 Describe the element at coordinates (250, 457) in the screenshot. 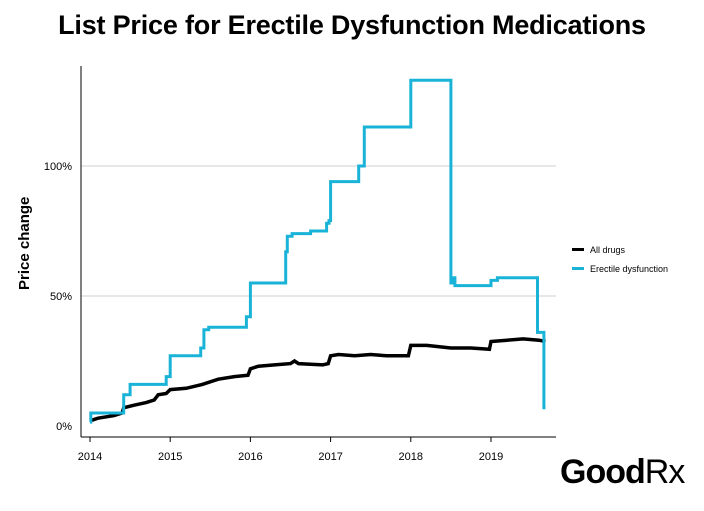

I see `x-tick-label-2016: 2016` at that location.